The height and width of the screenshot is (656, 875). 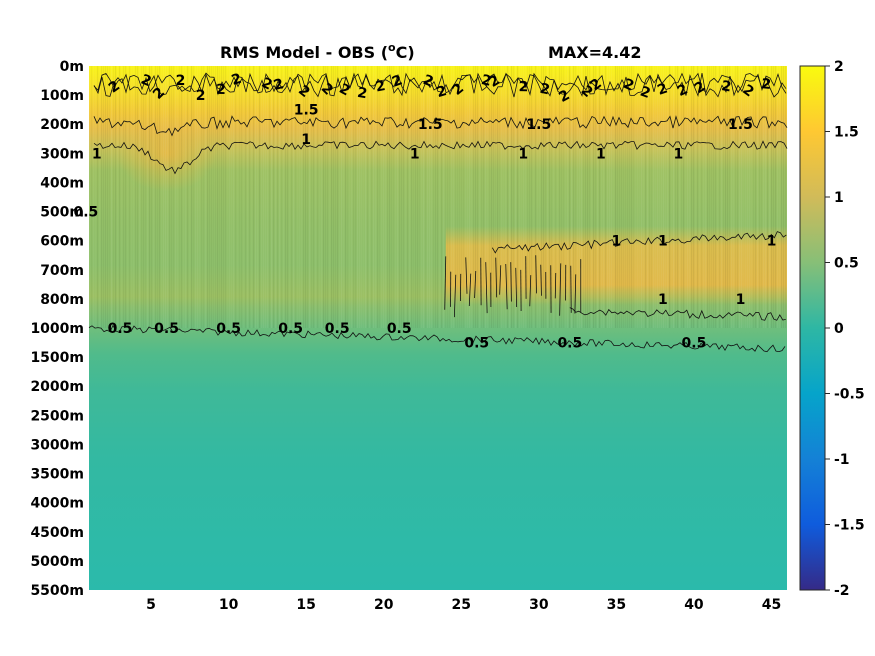 What do you see at coordinates (62, 271) in the screenshot?
I see `y-tick-label: 700m` at bounding box center [62, 271].